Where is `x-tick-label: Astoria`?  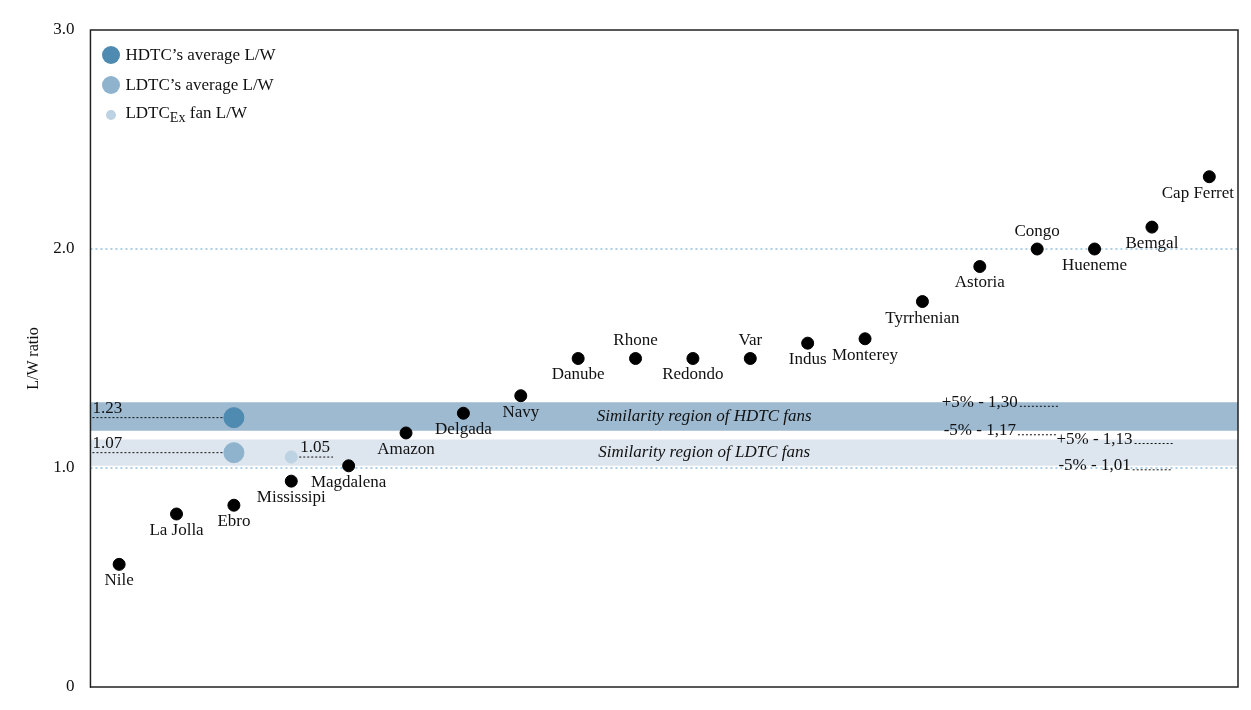 x-tick-label: Astoria is located at coordinates (980, 282).